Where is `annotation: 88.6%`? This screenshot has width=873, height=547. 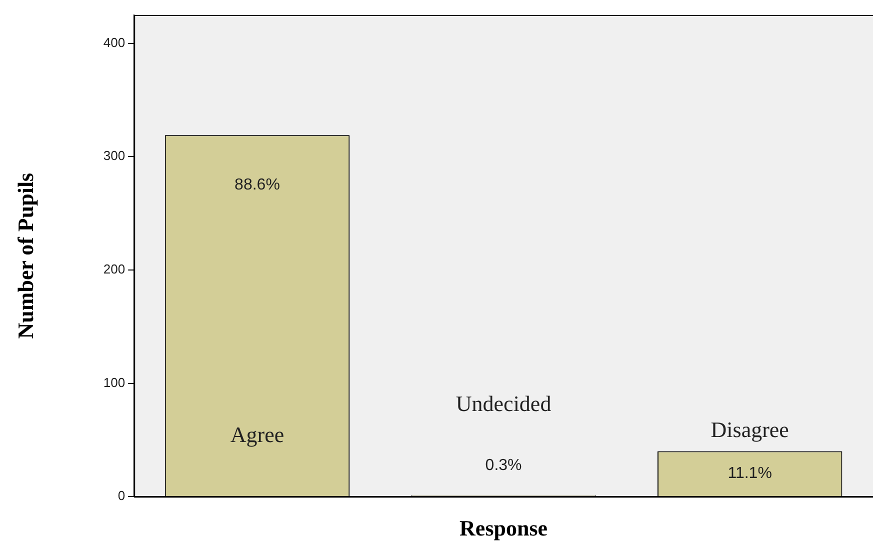 annotation: 88.6% is located at coordinates (257, 185).